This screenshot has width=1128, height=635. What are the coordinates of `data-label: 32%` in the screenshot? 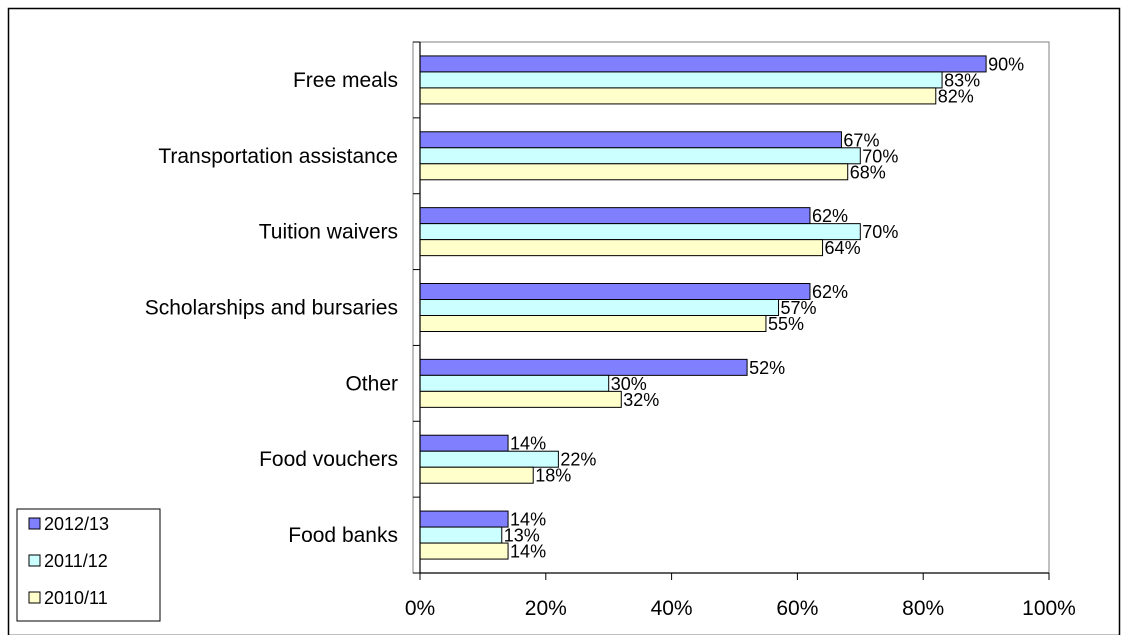 It's located at (641, 400).